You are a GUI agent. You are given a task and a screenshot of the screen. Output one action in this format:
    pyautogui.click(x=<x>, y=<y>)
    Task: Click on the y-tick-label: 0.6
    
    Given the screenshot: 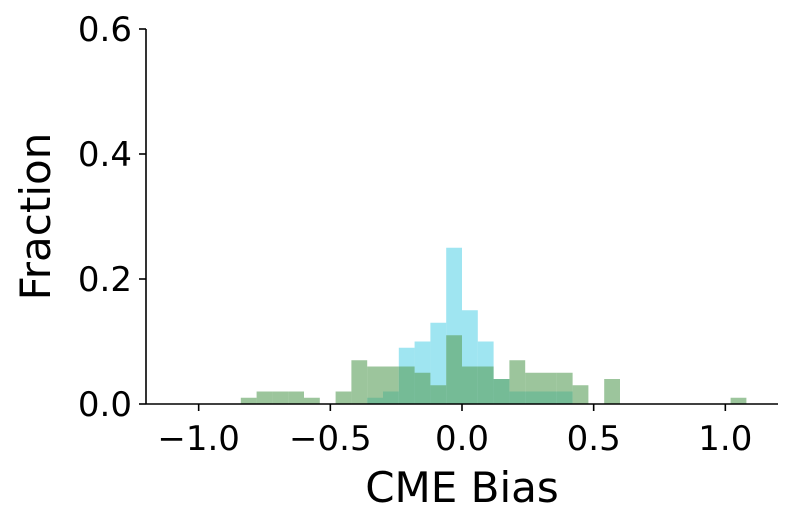 What is the action you would take?
    pyautogui.click(x=105, y=30)
    